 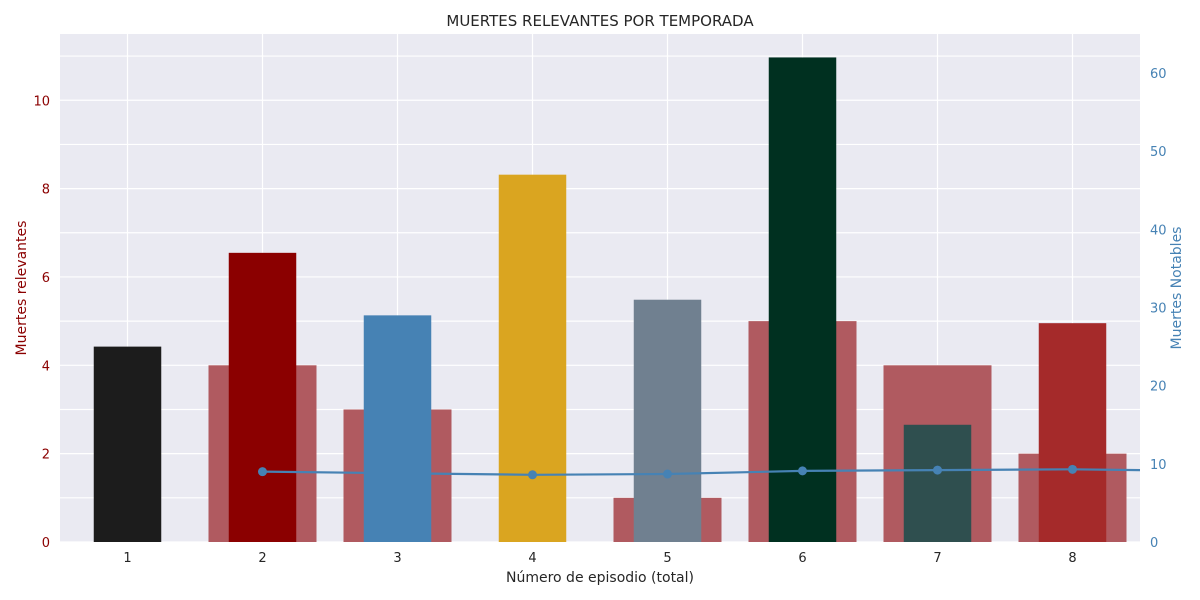 I want to click on x-tick-label-8: 8, so click(x=1072, y=558).